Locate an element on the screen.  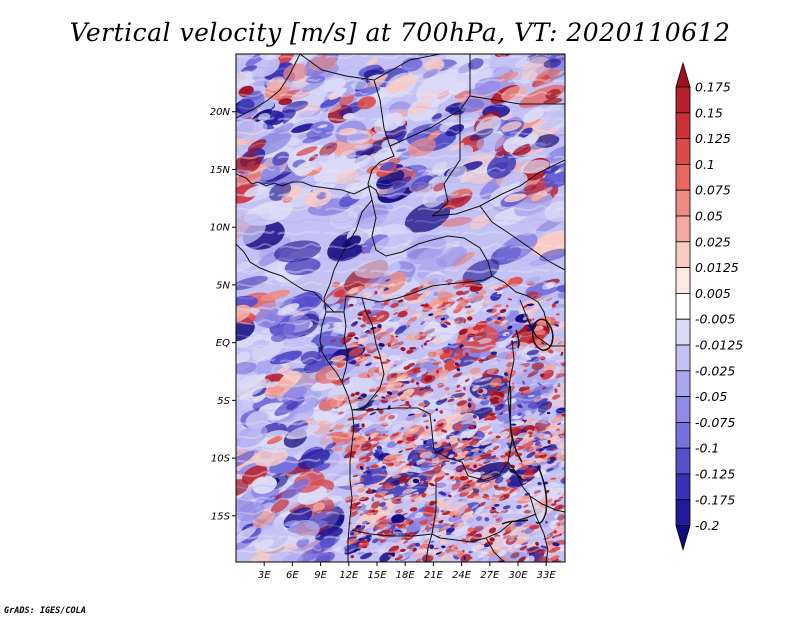
colorbar-label: -0.175 is located at coordinates (715, 499).